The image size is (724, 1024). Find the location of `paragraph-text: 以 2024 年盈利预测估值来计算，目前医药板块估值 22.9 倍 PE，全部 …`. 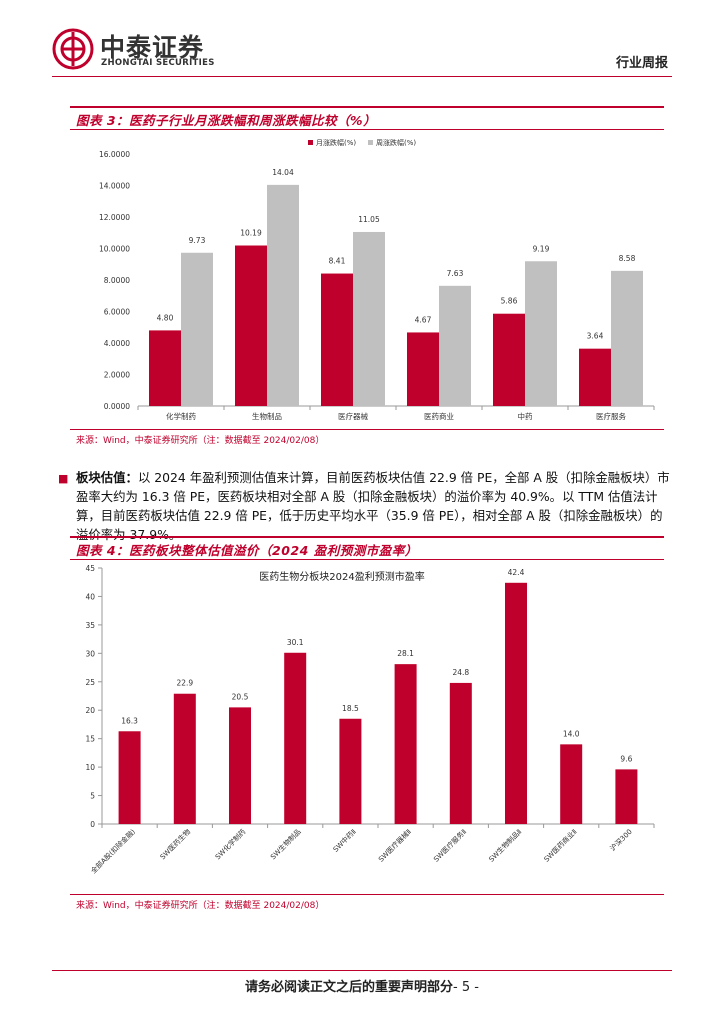

paragraph-text: 以 2024 年盈利预测估值来计算，目前医药板块估值 22.9 倍 PE，全部 … is located at coordinates (373, 506).